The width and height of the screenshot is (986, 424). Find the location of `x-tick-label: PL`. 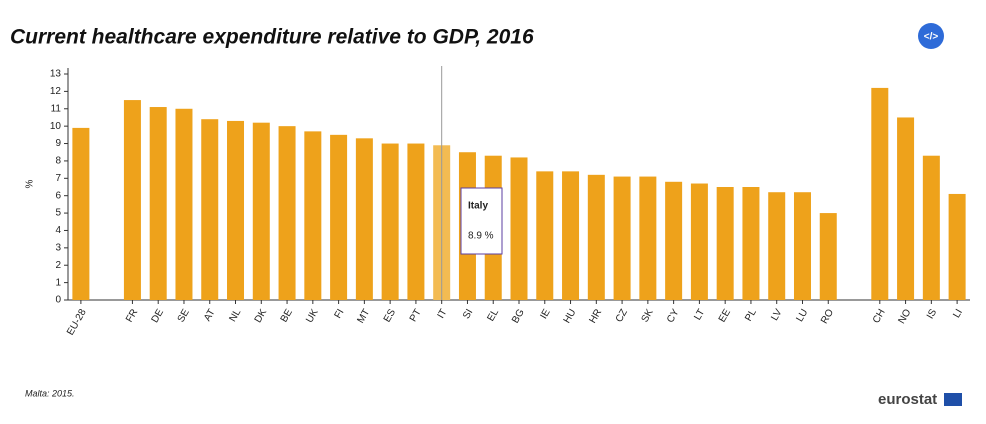

x-tick-label: PL is located at coordinates (751, 315).